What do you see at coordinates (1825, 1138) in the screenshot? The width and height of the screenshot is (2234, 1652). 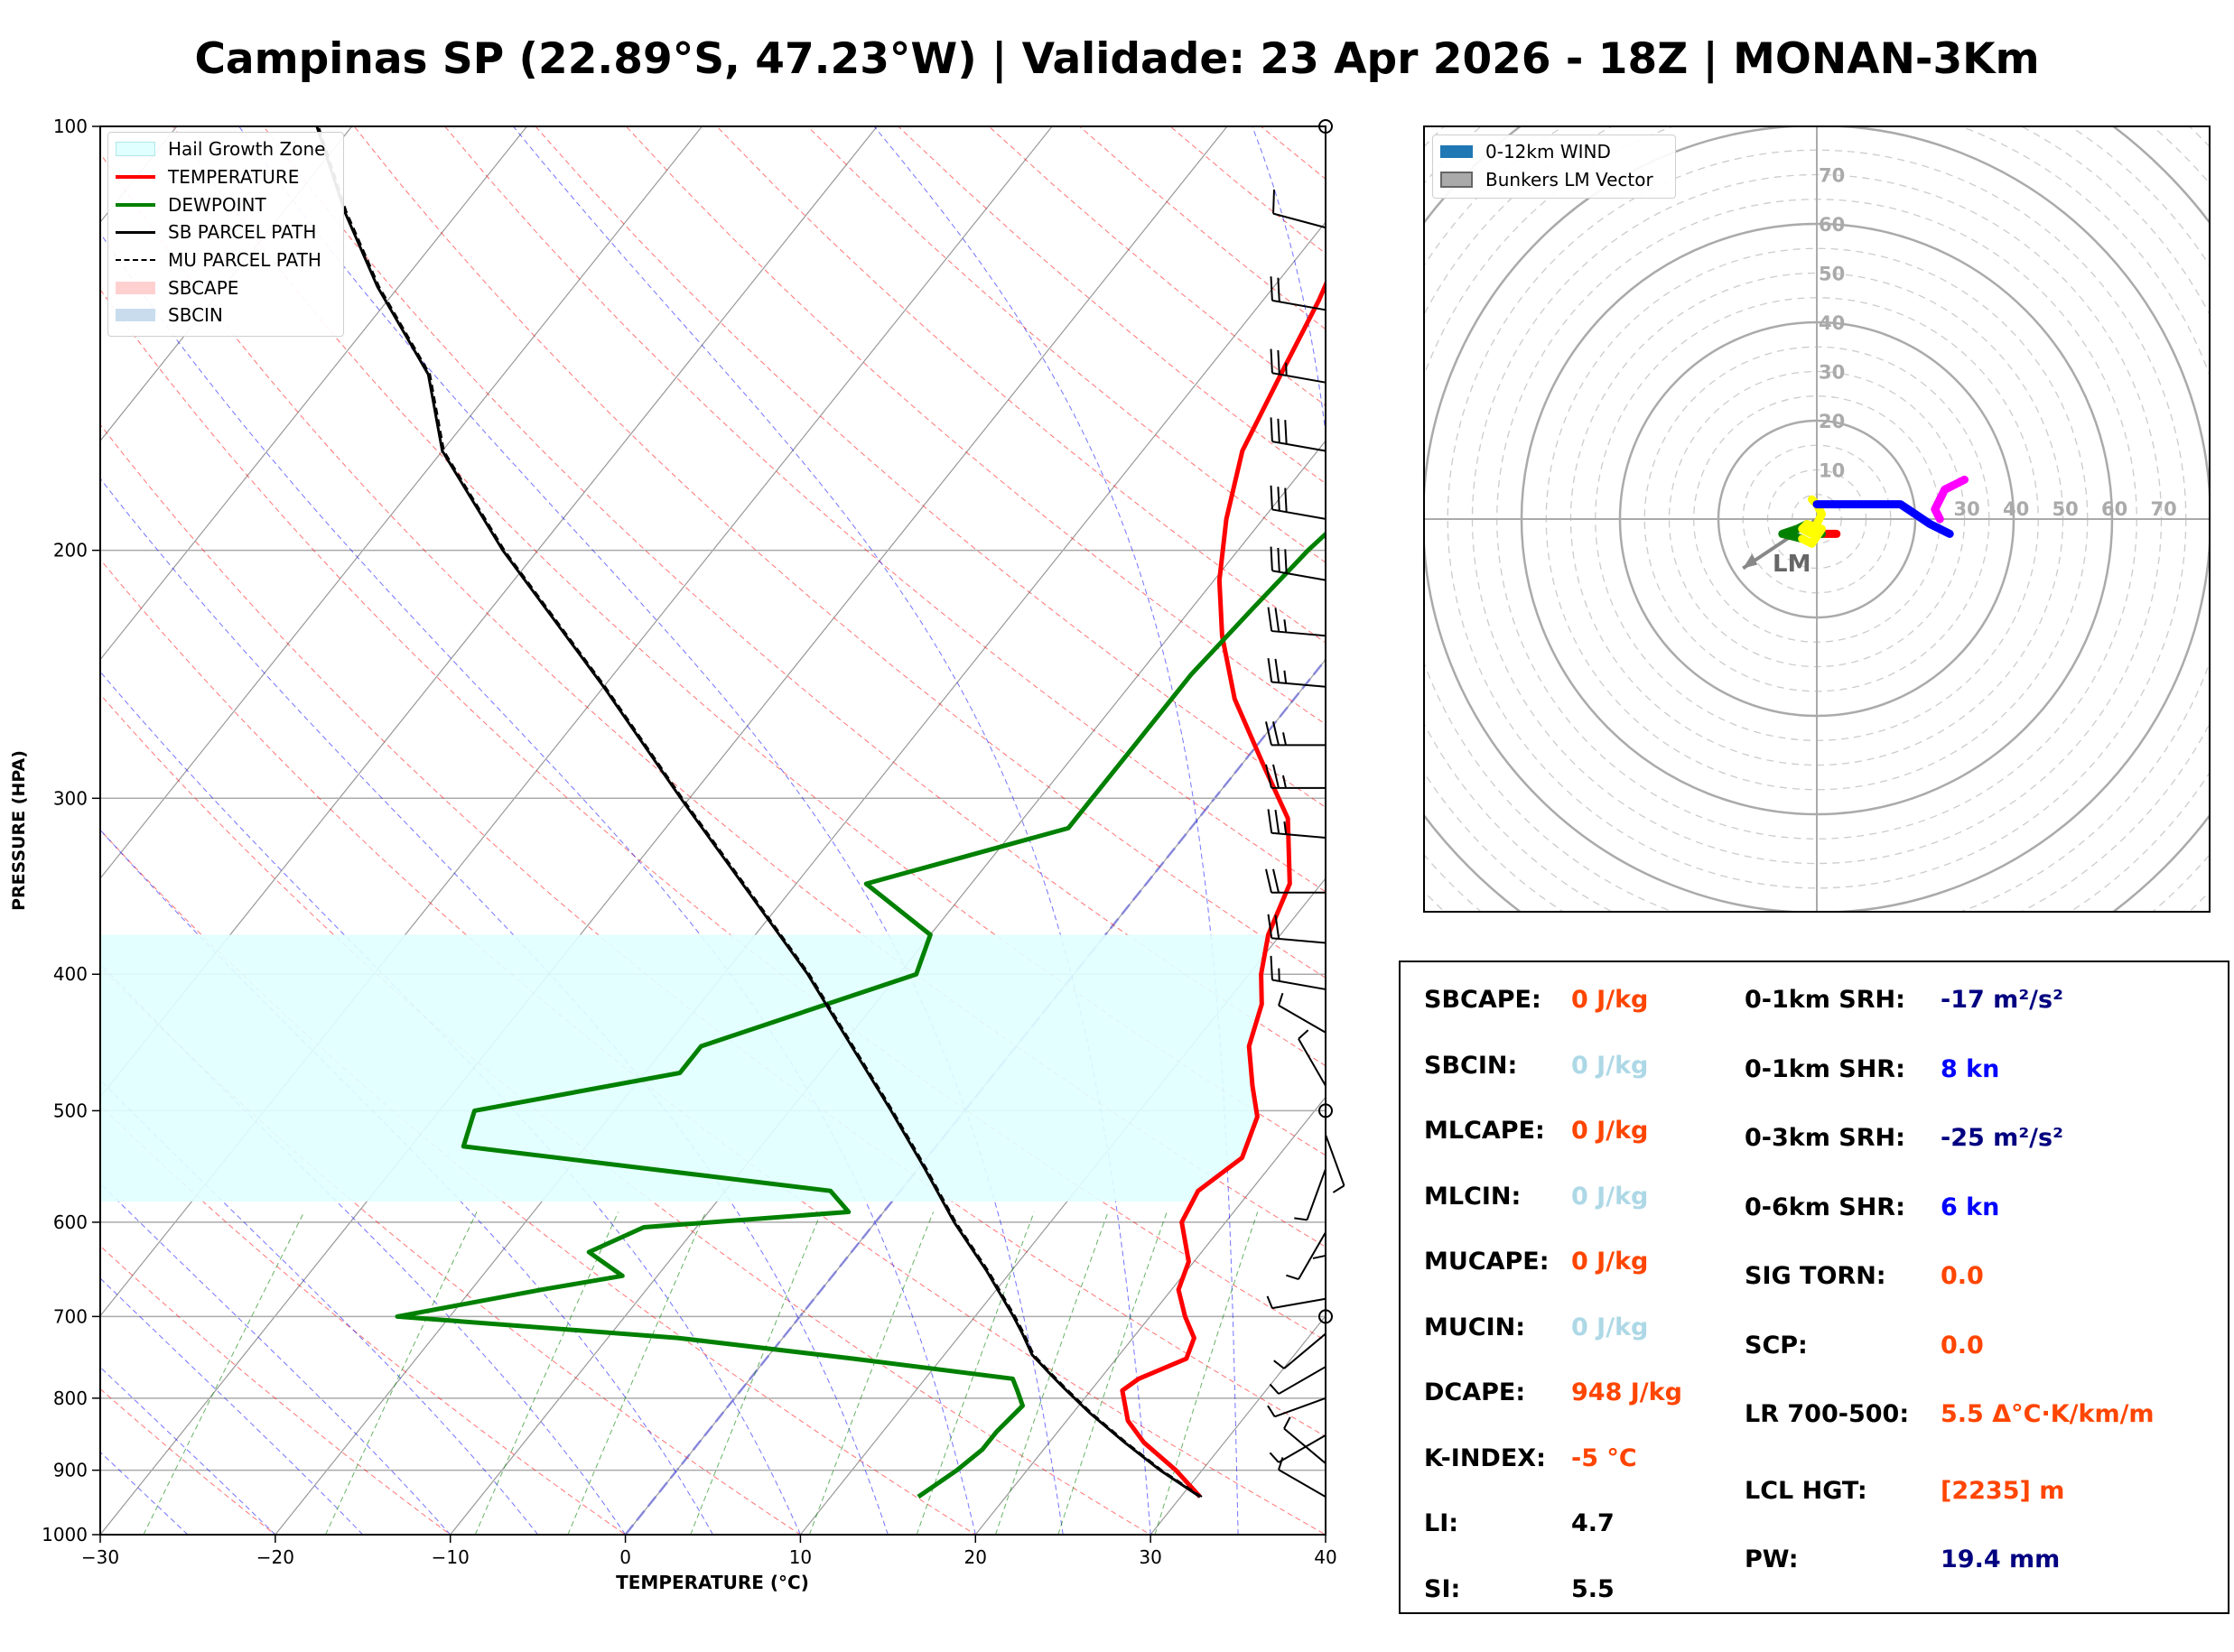 I see `param-label: 0-3km SRH:` at bounding box center [1825, 1138].